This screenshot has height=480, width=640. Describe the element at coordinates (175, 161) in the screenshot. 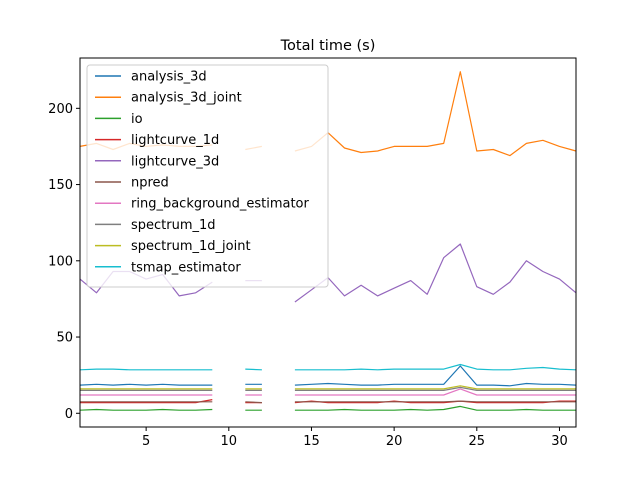

I see `legend-label-lightcurve_3d: lightcurve_3d` at that location.